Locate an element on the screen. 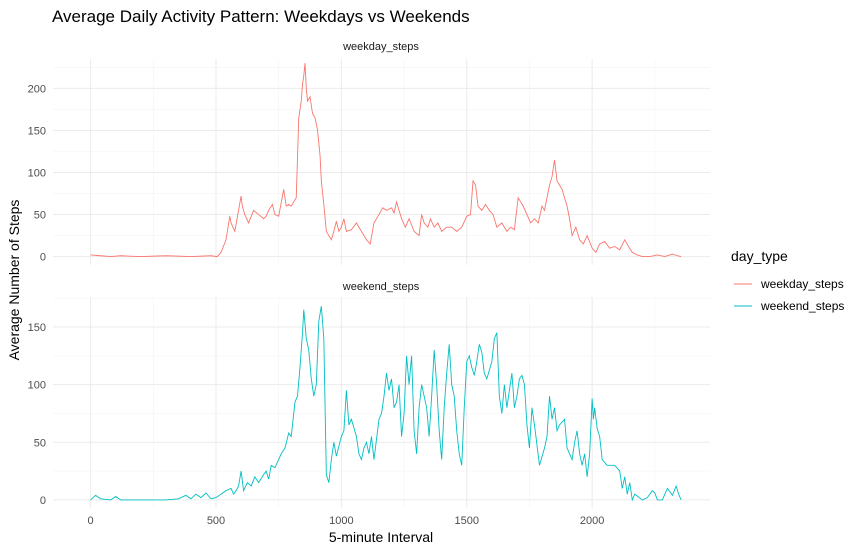 This screenshot has width=865, height=556. strip-weekend: weekend_steps is located at coordinates (381, 287).